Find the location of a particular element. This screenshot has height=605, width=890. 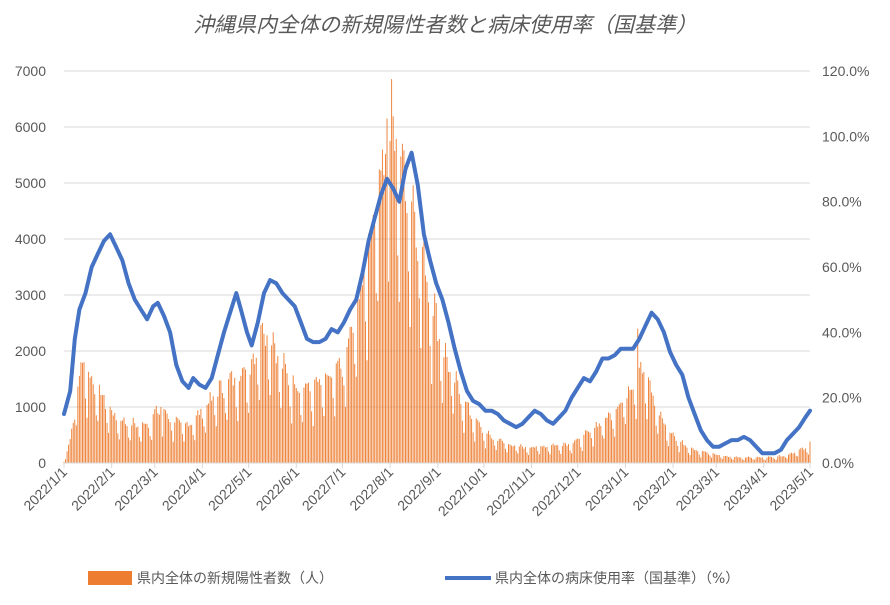

right-tick-label: 60.0% is located at coordinates (842, 267).